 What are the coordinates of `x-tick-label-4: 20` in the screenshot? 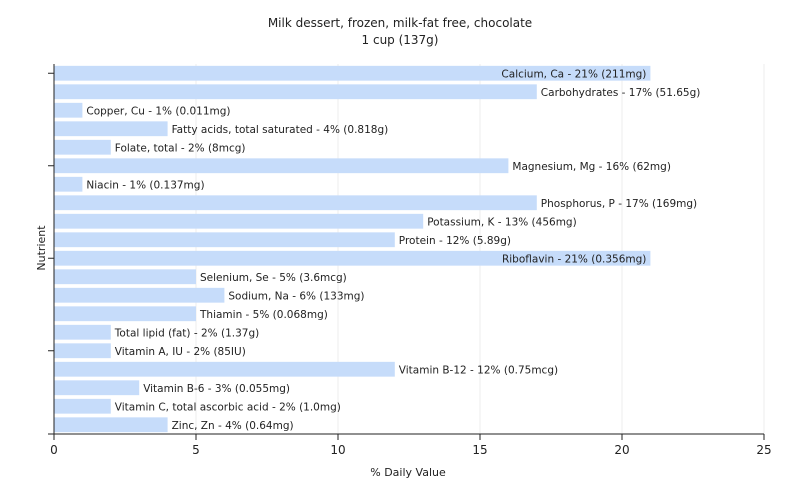 It's located at (621, 450).